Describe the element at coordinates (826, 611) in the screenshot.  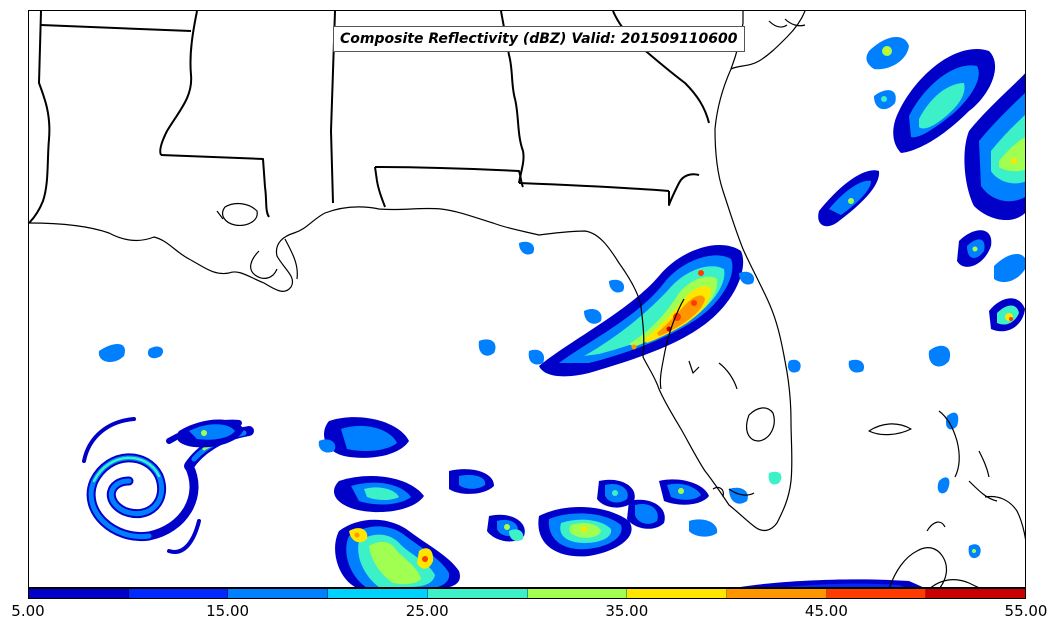
I see `colorbar-tick-label: 45.00` at that location.